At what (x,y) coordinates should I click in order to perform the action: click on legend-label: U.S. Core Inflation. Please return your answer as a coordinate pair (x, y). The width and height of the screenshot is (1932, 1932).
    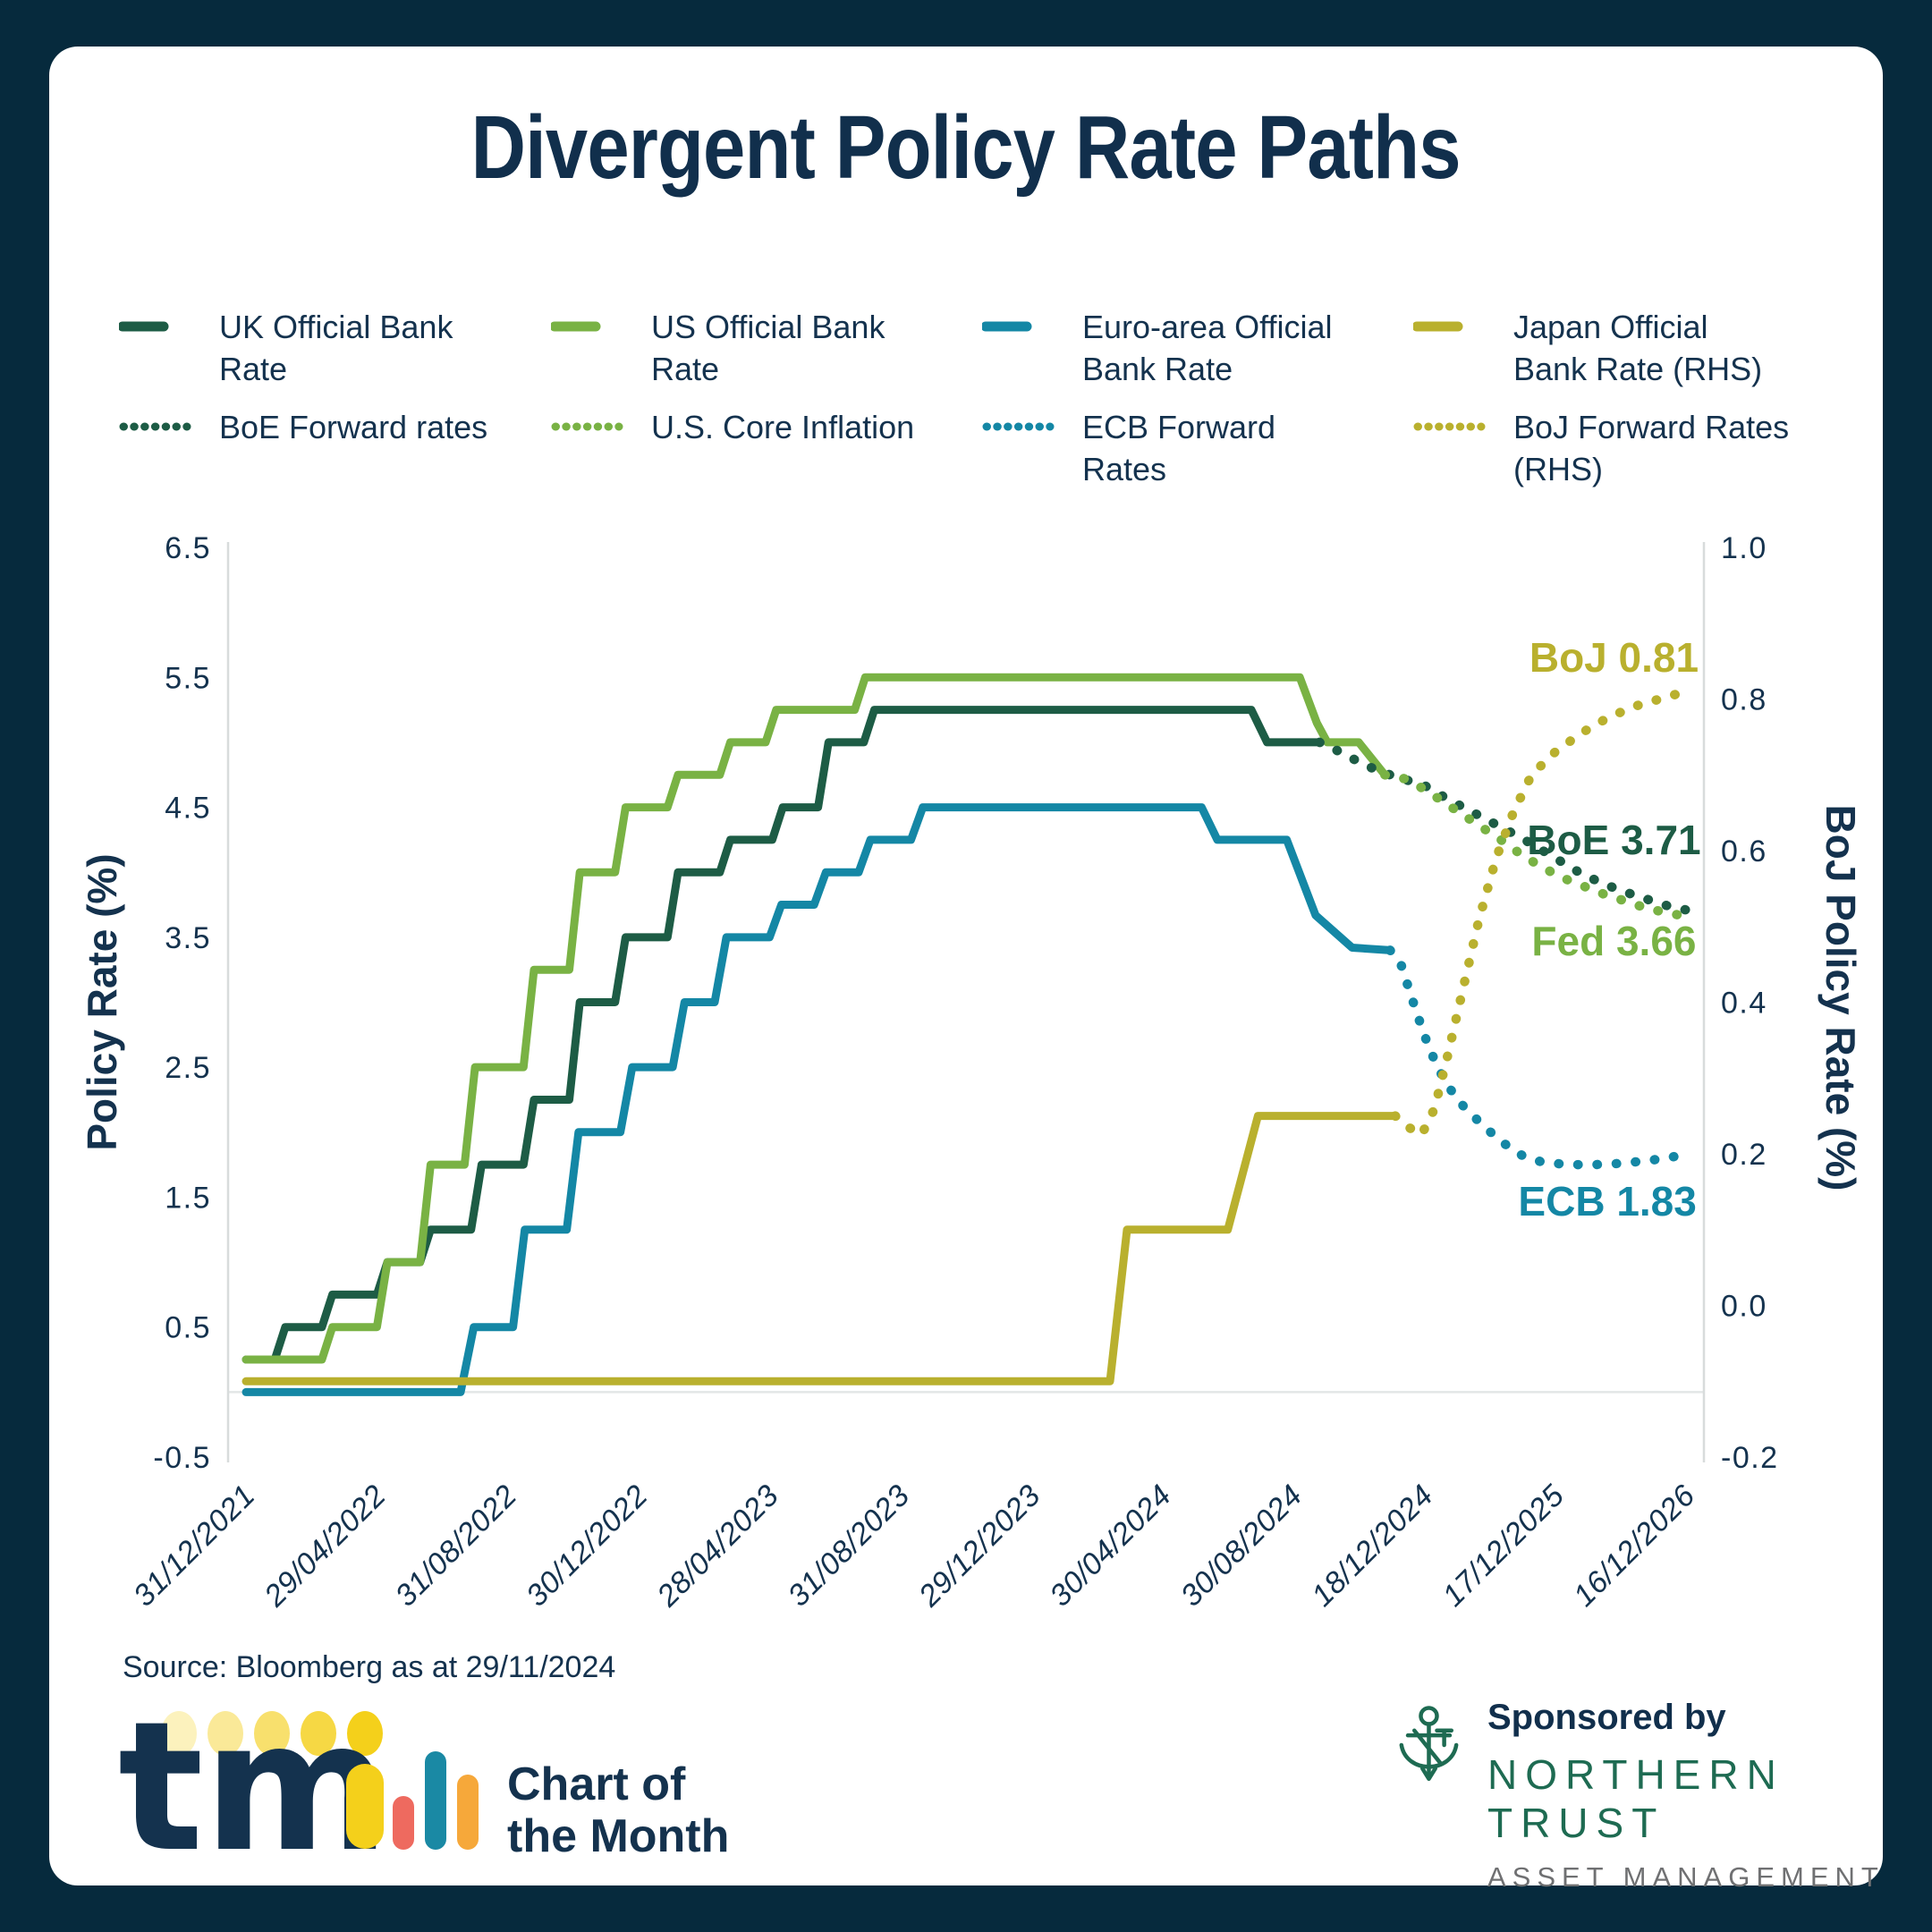
    Looking at the image, I should click on (783, 427).